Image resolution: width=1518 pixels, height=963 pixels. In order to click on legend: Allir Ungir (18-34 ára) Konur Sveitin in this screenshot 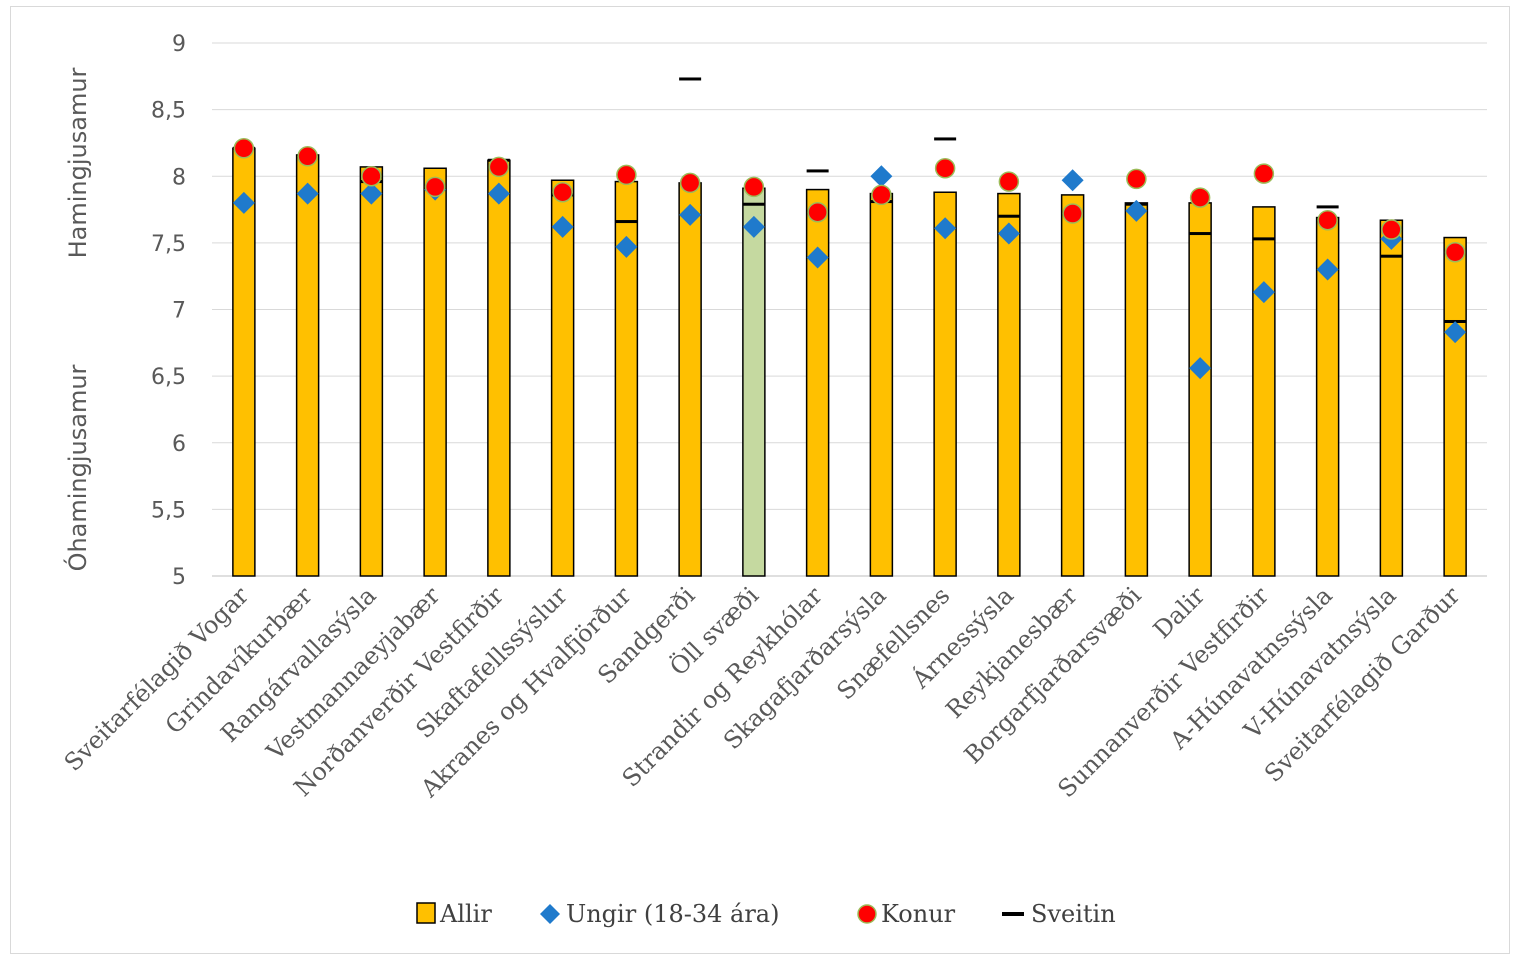, I will do `click(766, 914)`.